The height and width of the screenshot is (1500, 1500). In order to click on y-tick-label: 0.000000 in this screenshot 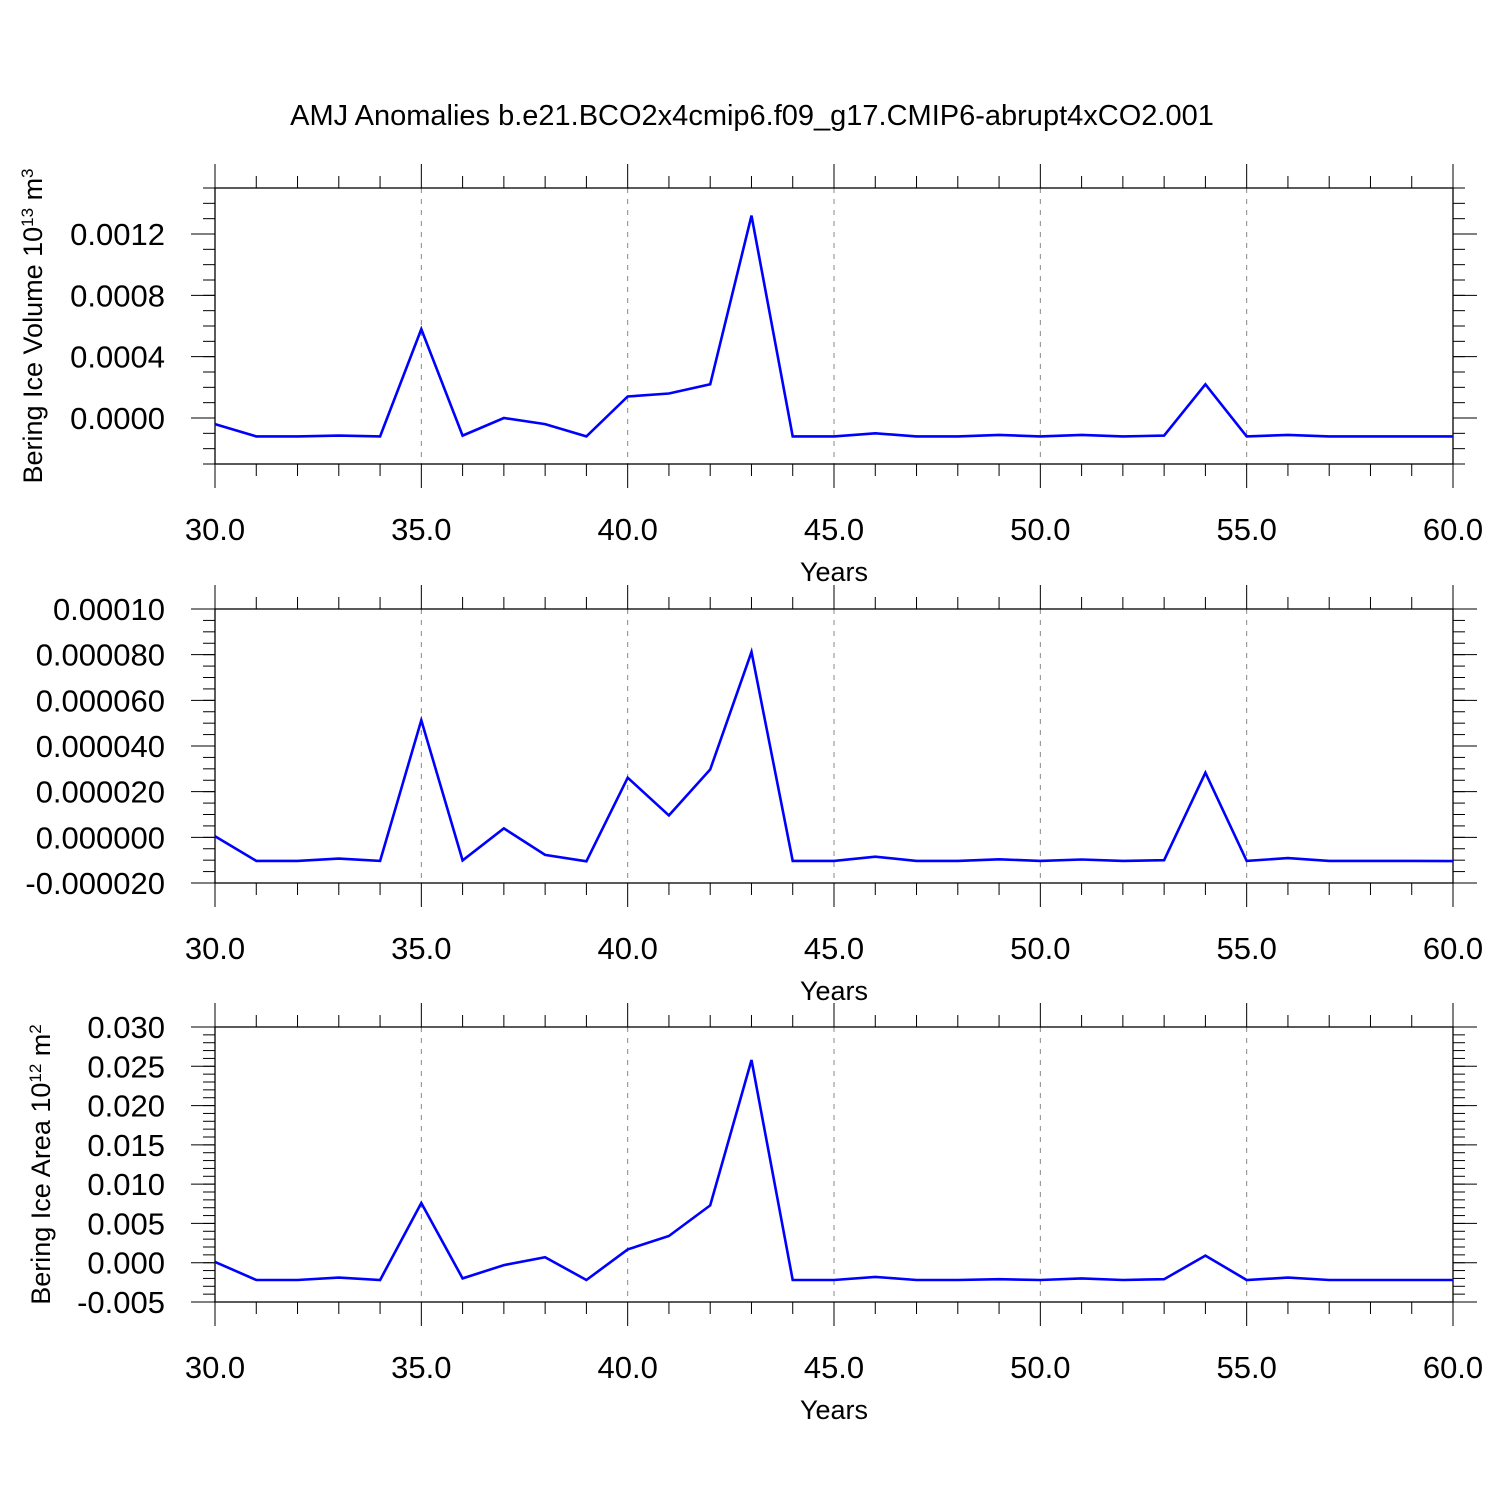, I will do `click(100, 837)`.